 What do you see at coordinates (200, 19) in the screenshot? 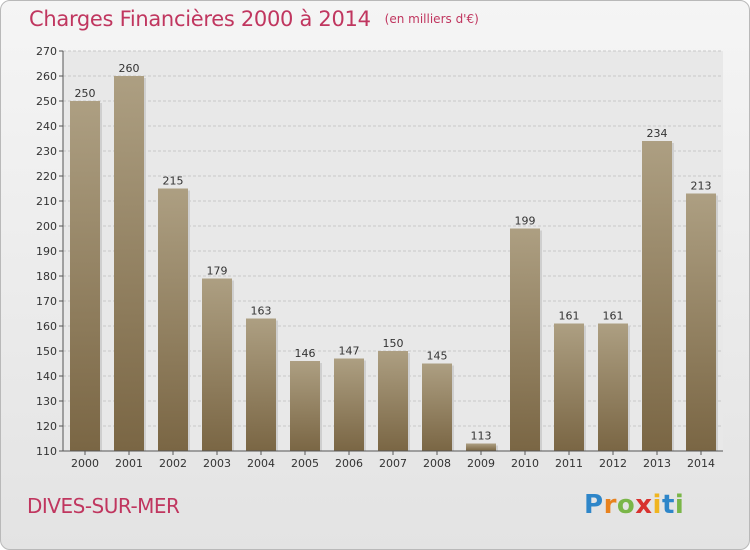
I see `chart-title: Charges Financières 2000 à 2014` at bounding box center [200, 19].